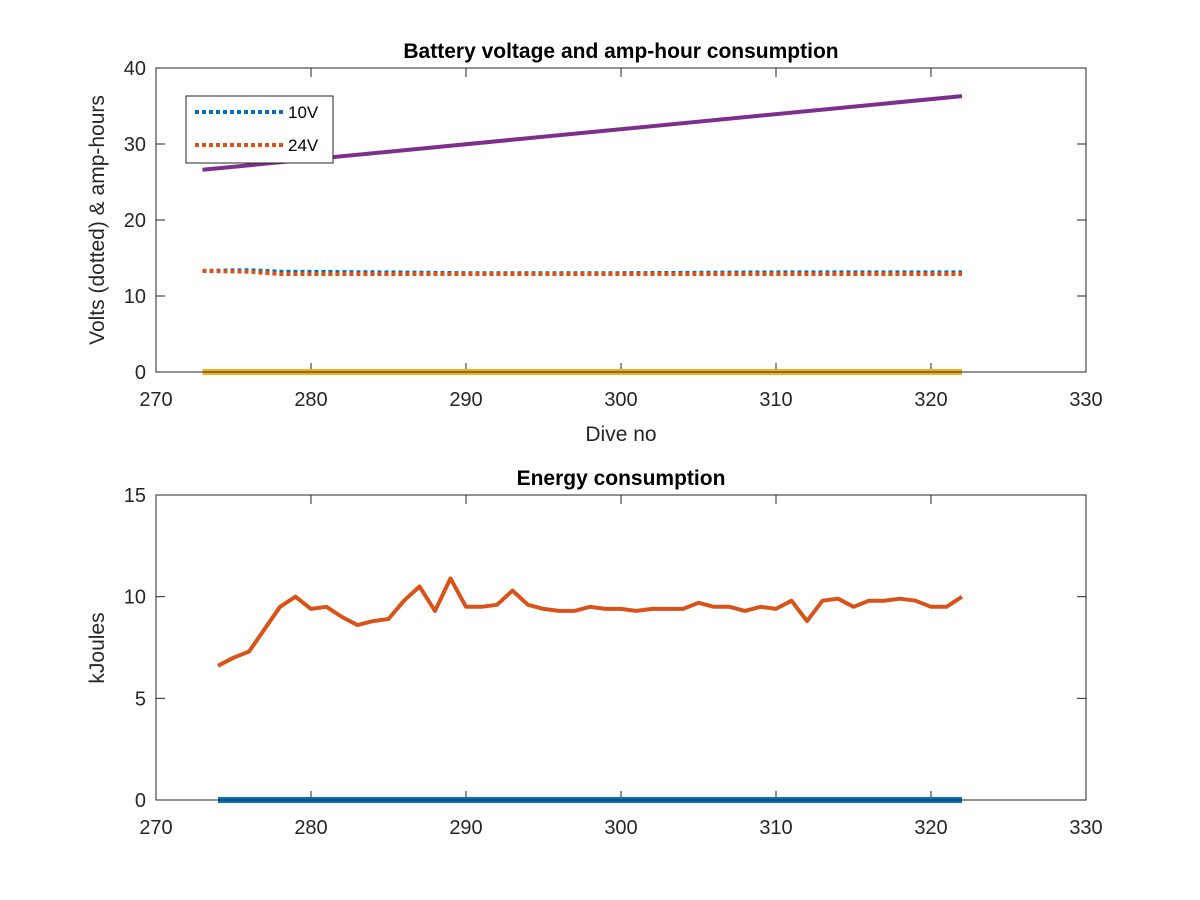 Image resolution: width=1200 pixels, height=900 pixels. I want to click on energy-xtick-label: 280, so click(310, 828).